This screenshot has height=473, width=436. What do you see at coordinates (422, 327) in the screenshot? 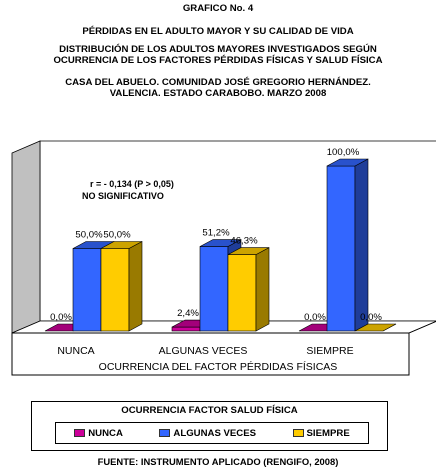
I see `floor-edge` at bounding box center [422, 327].